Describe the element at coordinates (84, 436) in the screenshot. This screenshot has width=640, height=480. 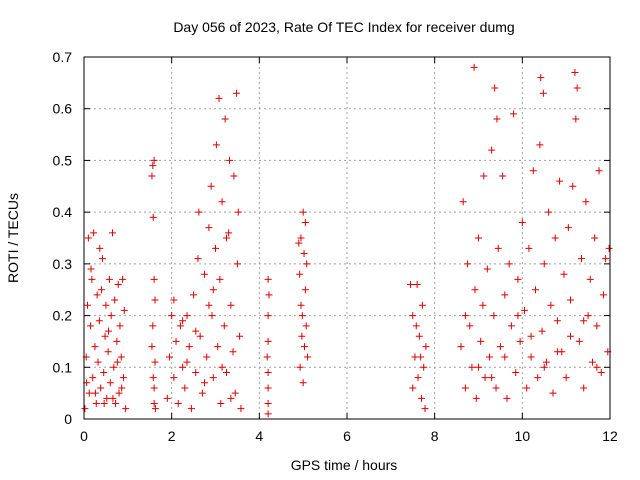
I see `x-tick-label: 0` at that location.